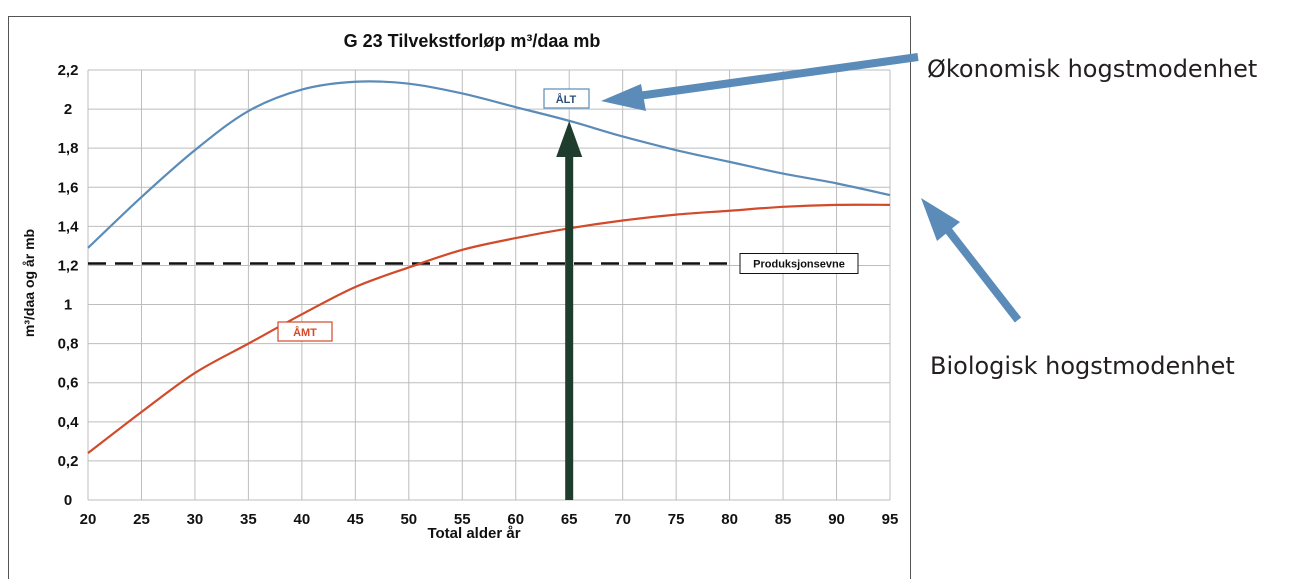  What do you see at coordinates (68, 265) in the screenshot?
I see `y-tick-label: 1,2` at bounding box center [68, 265].